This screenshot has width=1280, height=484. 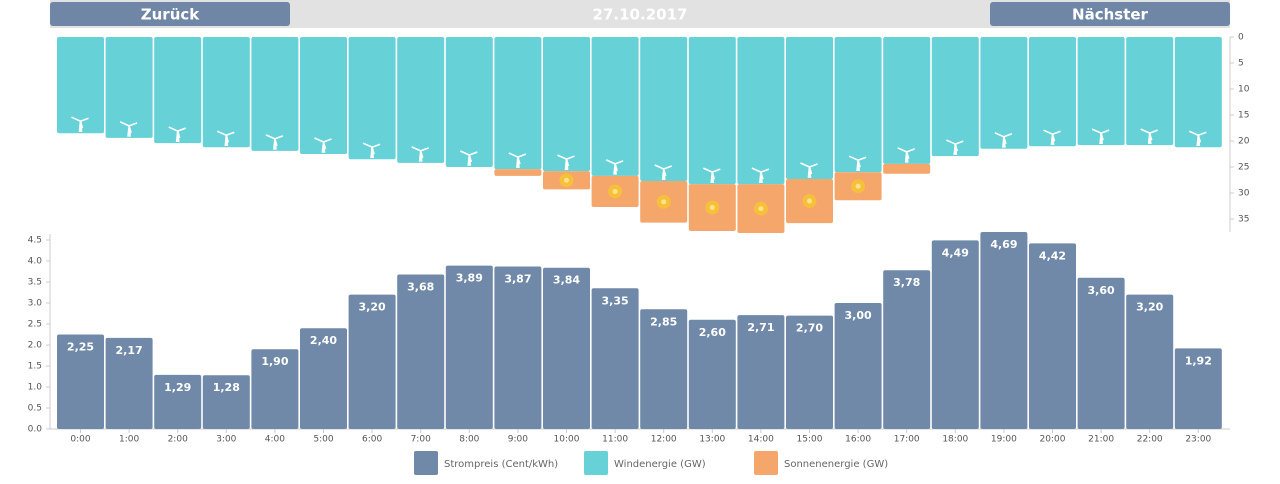 What do you see at coordinates (80, 440) in the screenshot?
I see `x-tick-label: 0:00` at bounding box center [80, 440].